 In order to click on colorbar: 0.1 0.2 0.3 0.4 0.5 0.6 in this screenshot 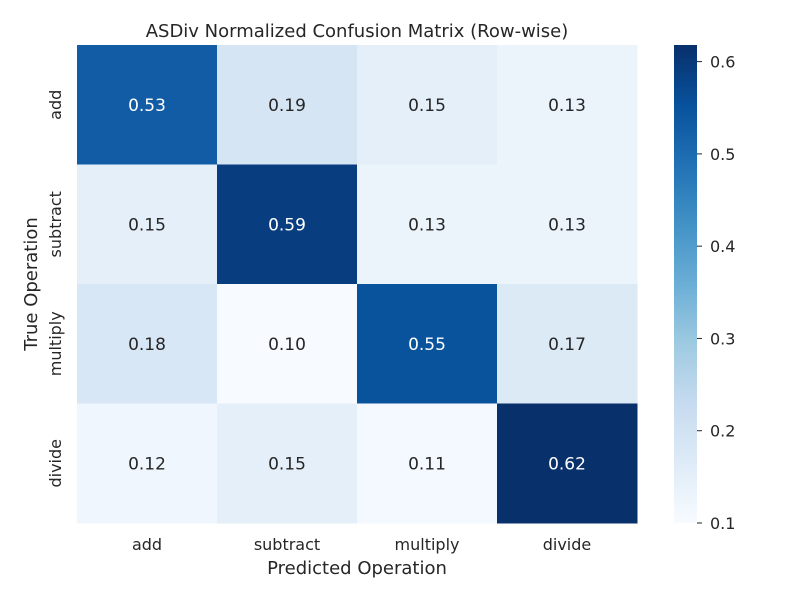, I will do `click(704, 289)`.